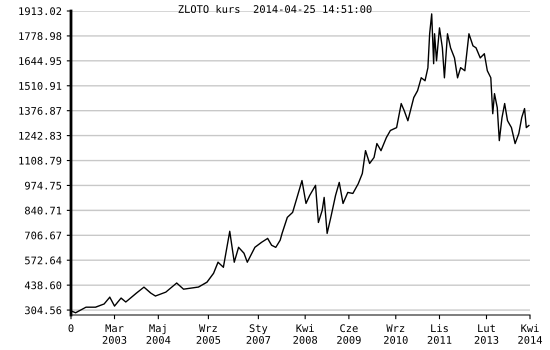 Image resolution: width=550 pixels, height=350 pixels. Describe the element at coordinates (208, 334) in the screenshot. I see `x-tick-label: Wrz 2005` at that location.